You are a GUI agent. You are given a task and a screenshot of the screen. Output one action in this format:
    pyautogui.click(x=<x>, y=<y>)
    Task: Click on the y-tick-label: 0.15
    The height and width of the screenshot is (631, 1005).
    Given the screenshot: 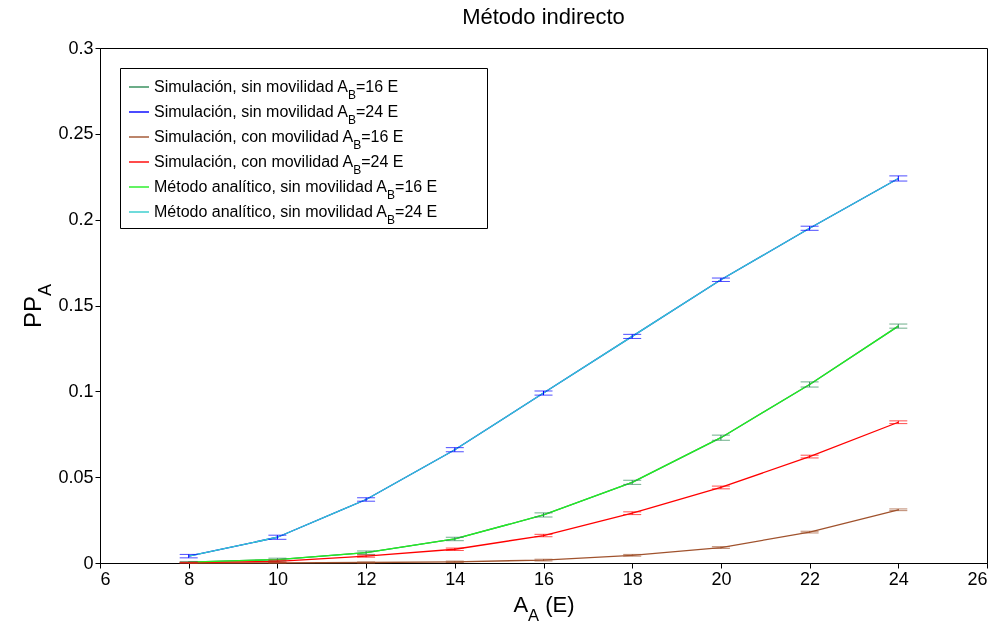 What is the action you would take?
    pyautogui.click(x=76, y=305)
    